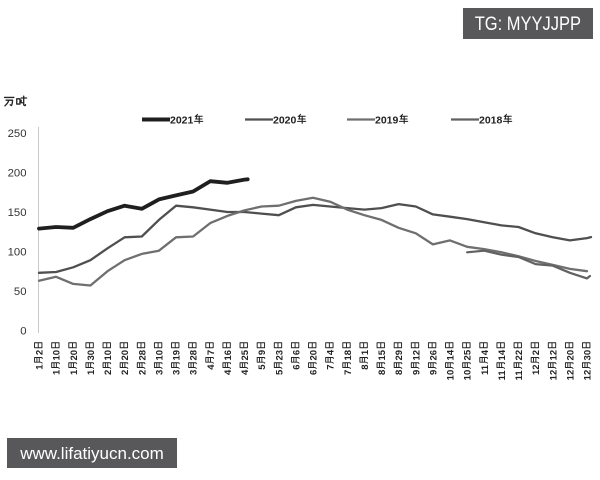 Image resolution: width=600 pixels, height=480 pixels. I want to click on svg-text: 22, so click(519, 355).